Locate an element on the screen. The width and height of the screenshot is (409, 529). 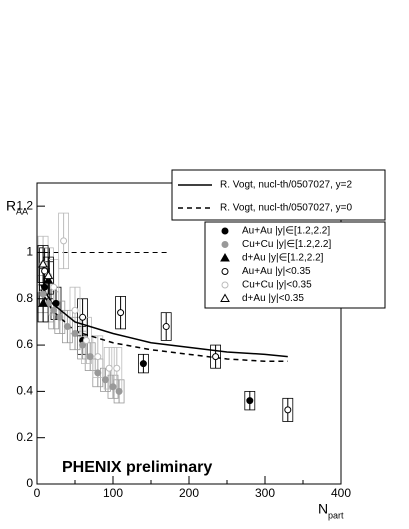
y-tick-label: 0.8 is located at coordinates (24, 298).